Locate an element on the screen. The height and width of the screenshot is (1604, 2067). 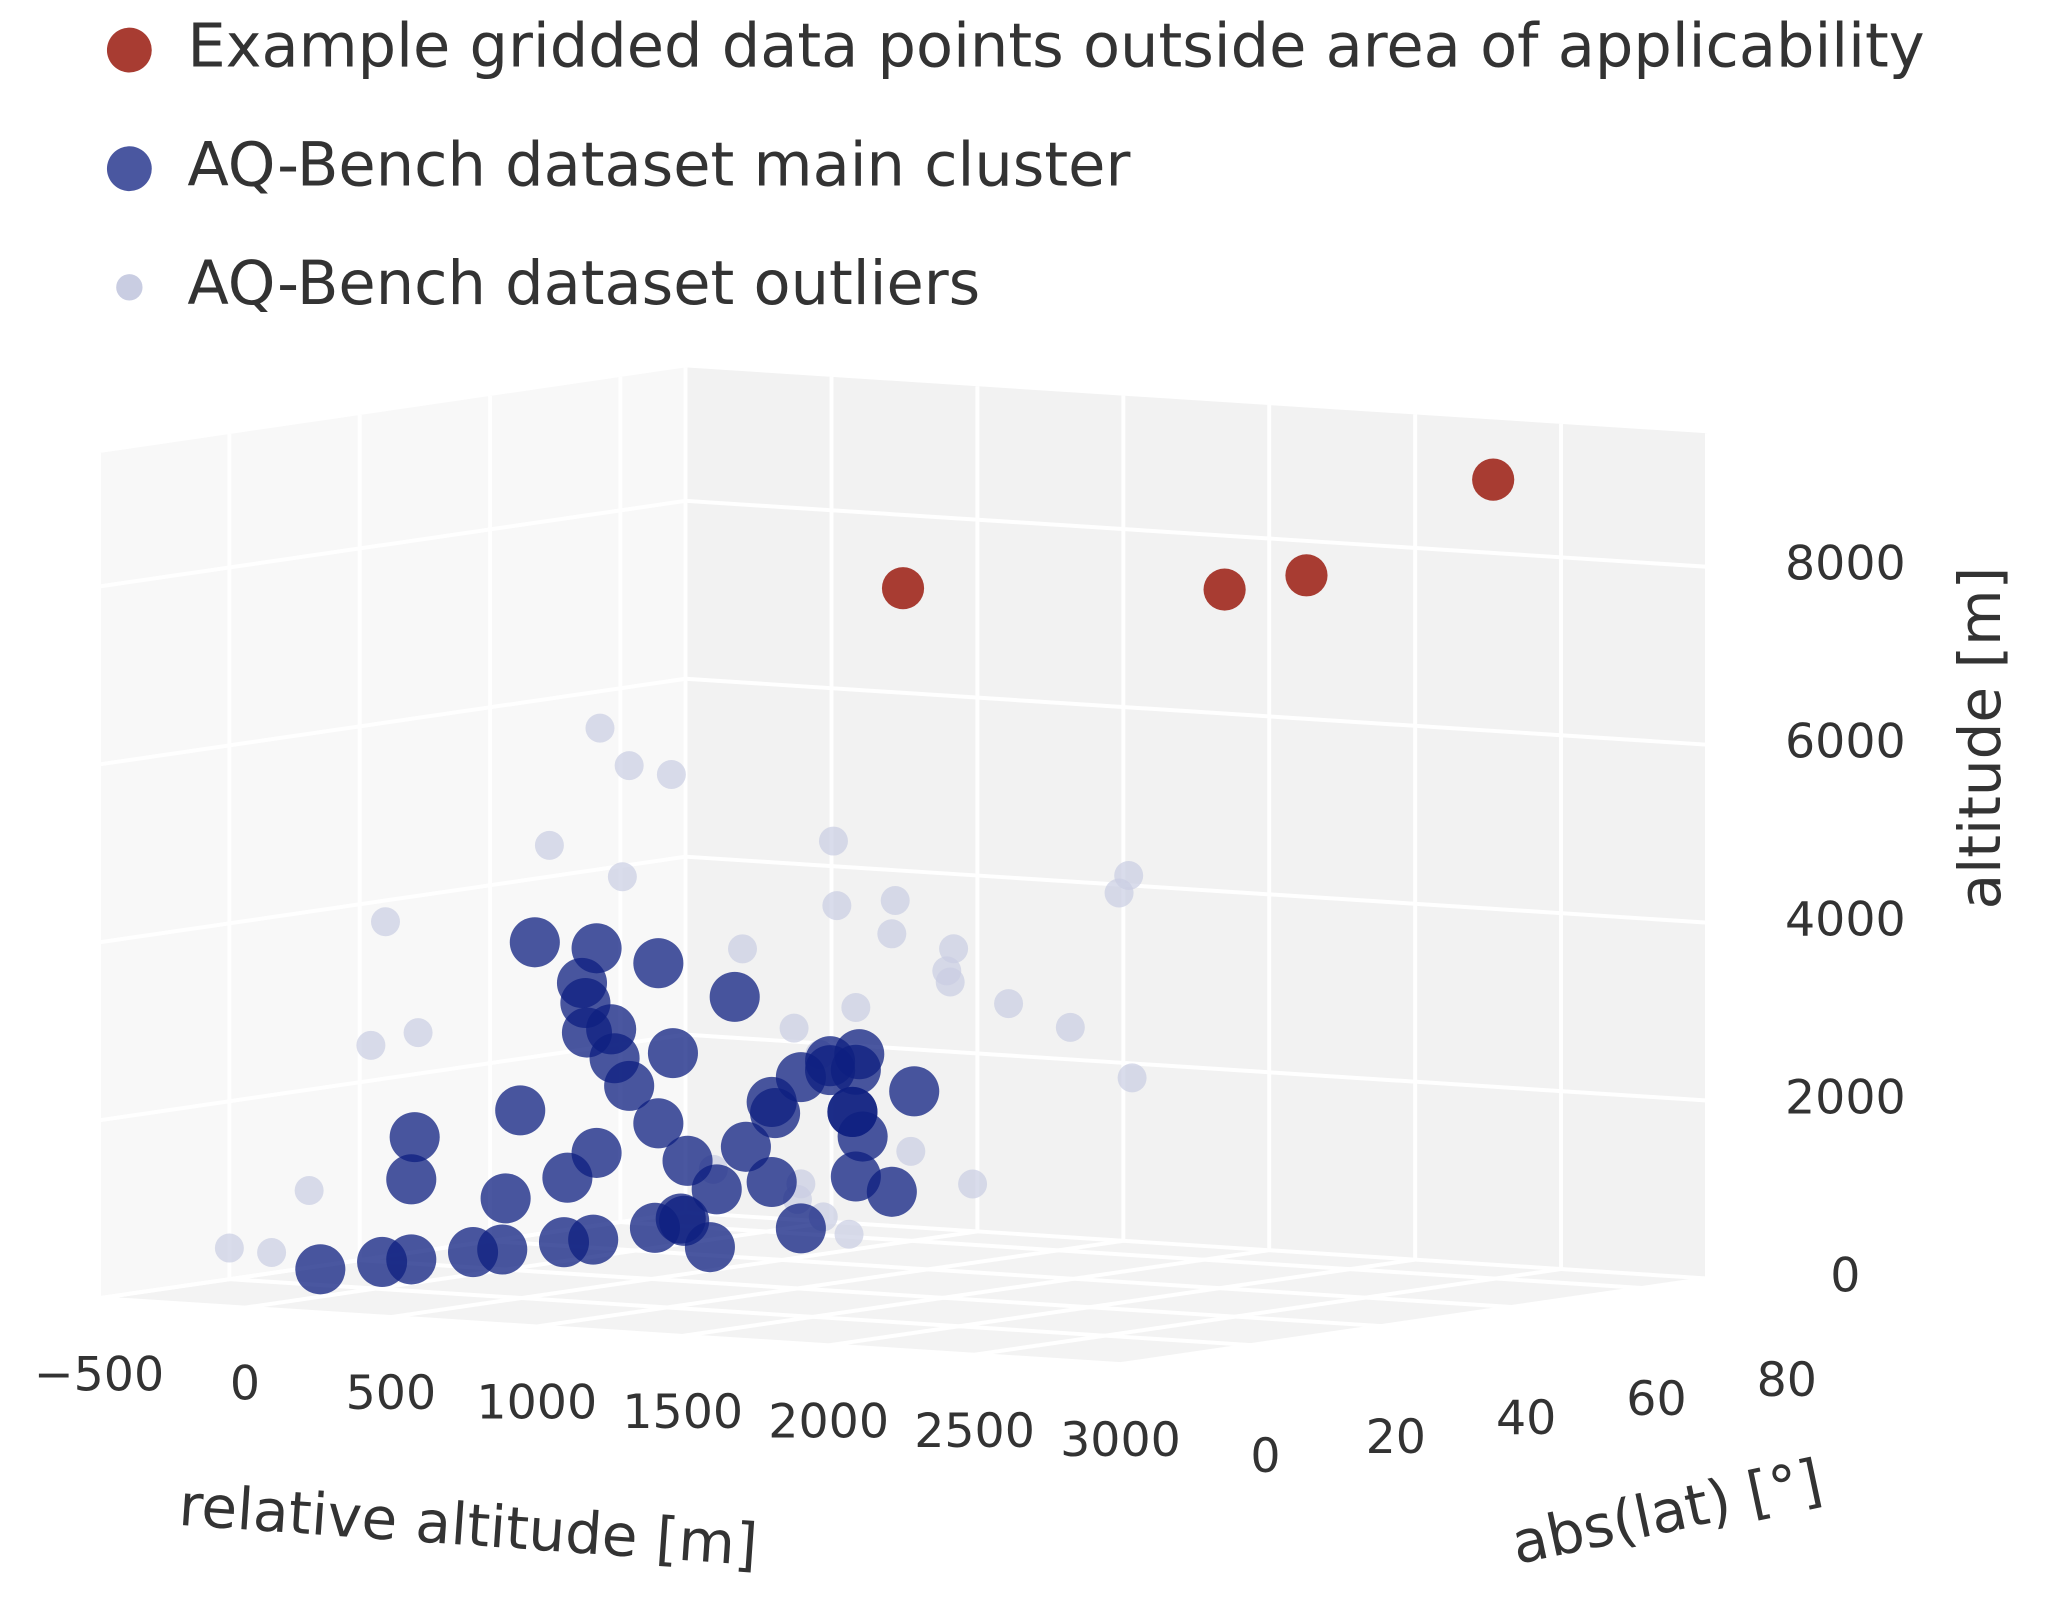
z-tick-label: 2000 is located at coordinates (1845, 1098).